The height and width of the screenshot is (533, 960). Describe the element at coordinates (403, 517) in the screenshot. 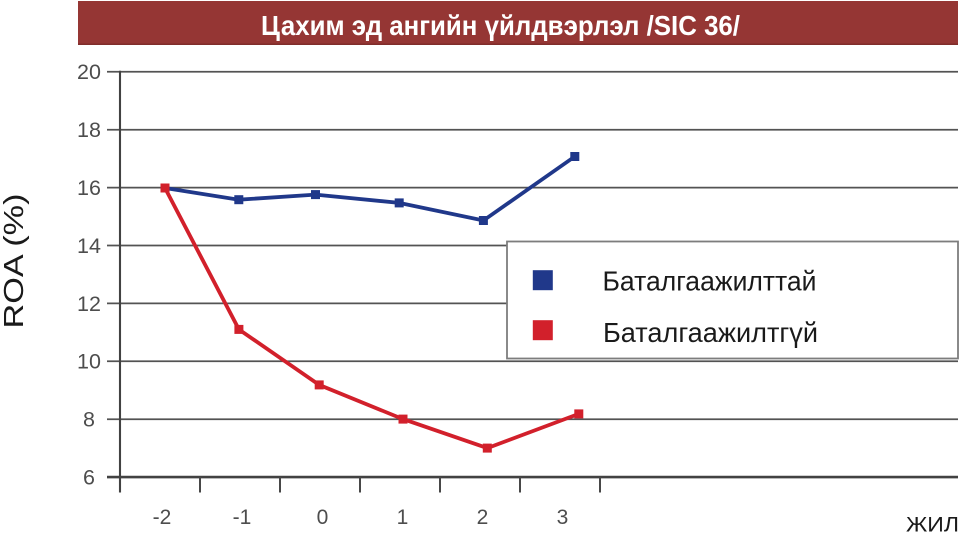

I see `svg-text: 1` at that location.